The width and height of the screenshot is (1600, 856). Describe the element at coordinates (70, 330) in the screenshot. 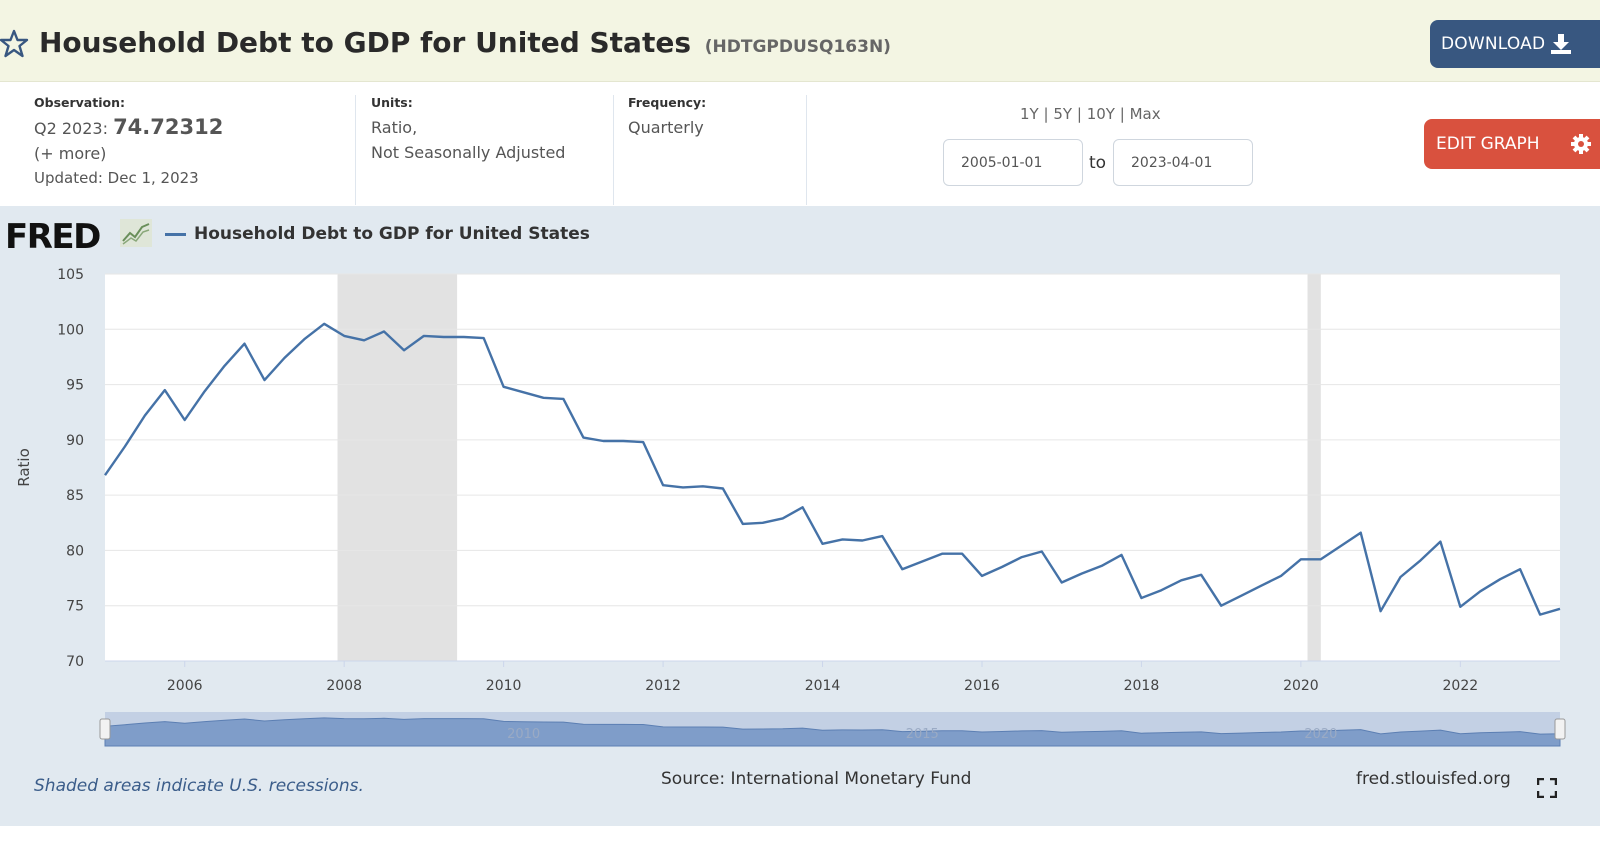

I see `y-tick-label: 100` at that location.